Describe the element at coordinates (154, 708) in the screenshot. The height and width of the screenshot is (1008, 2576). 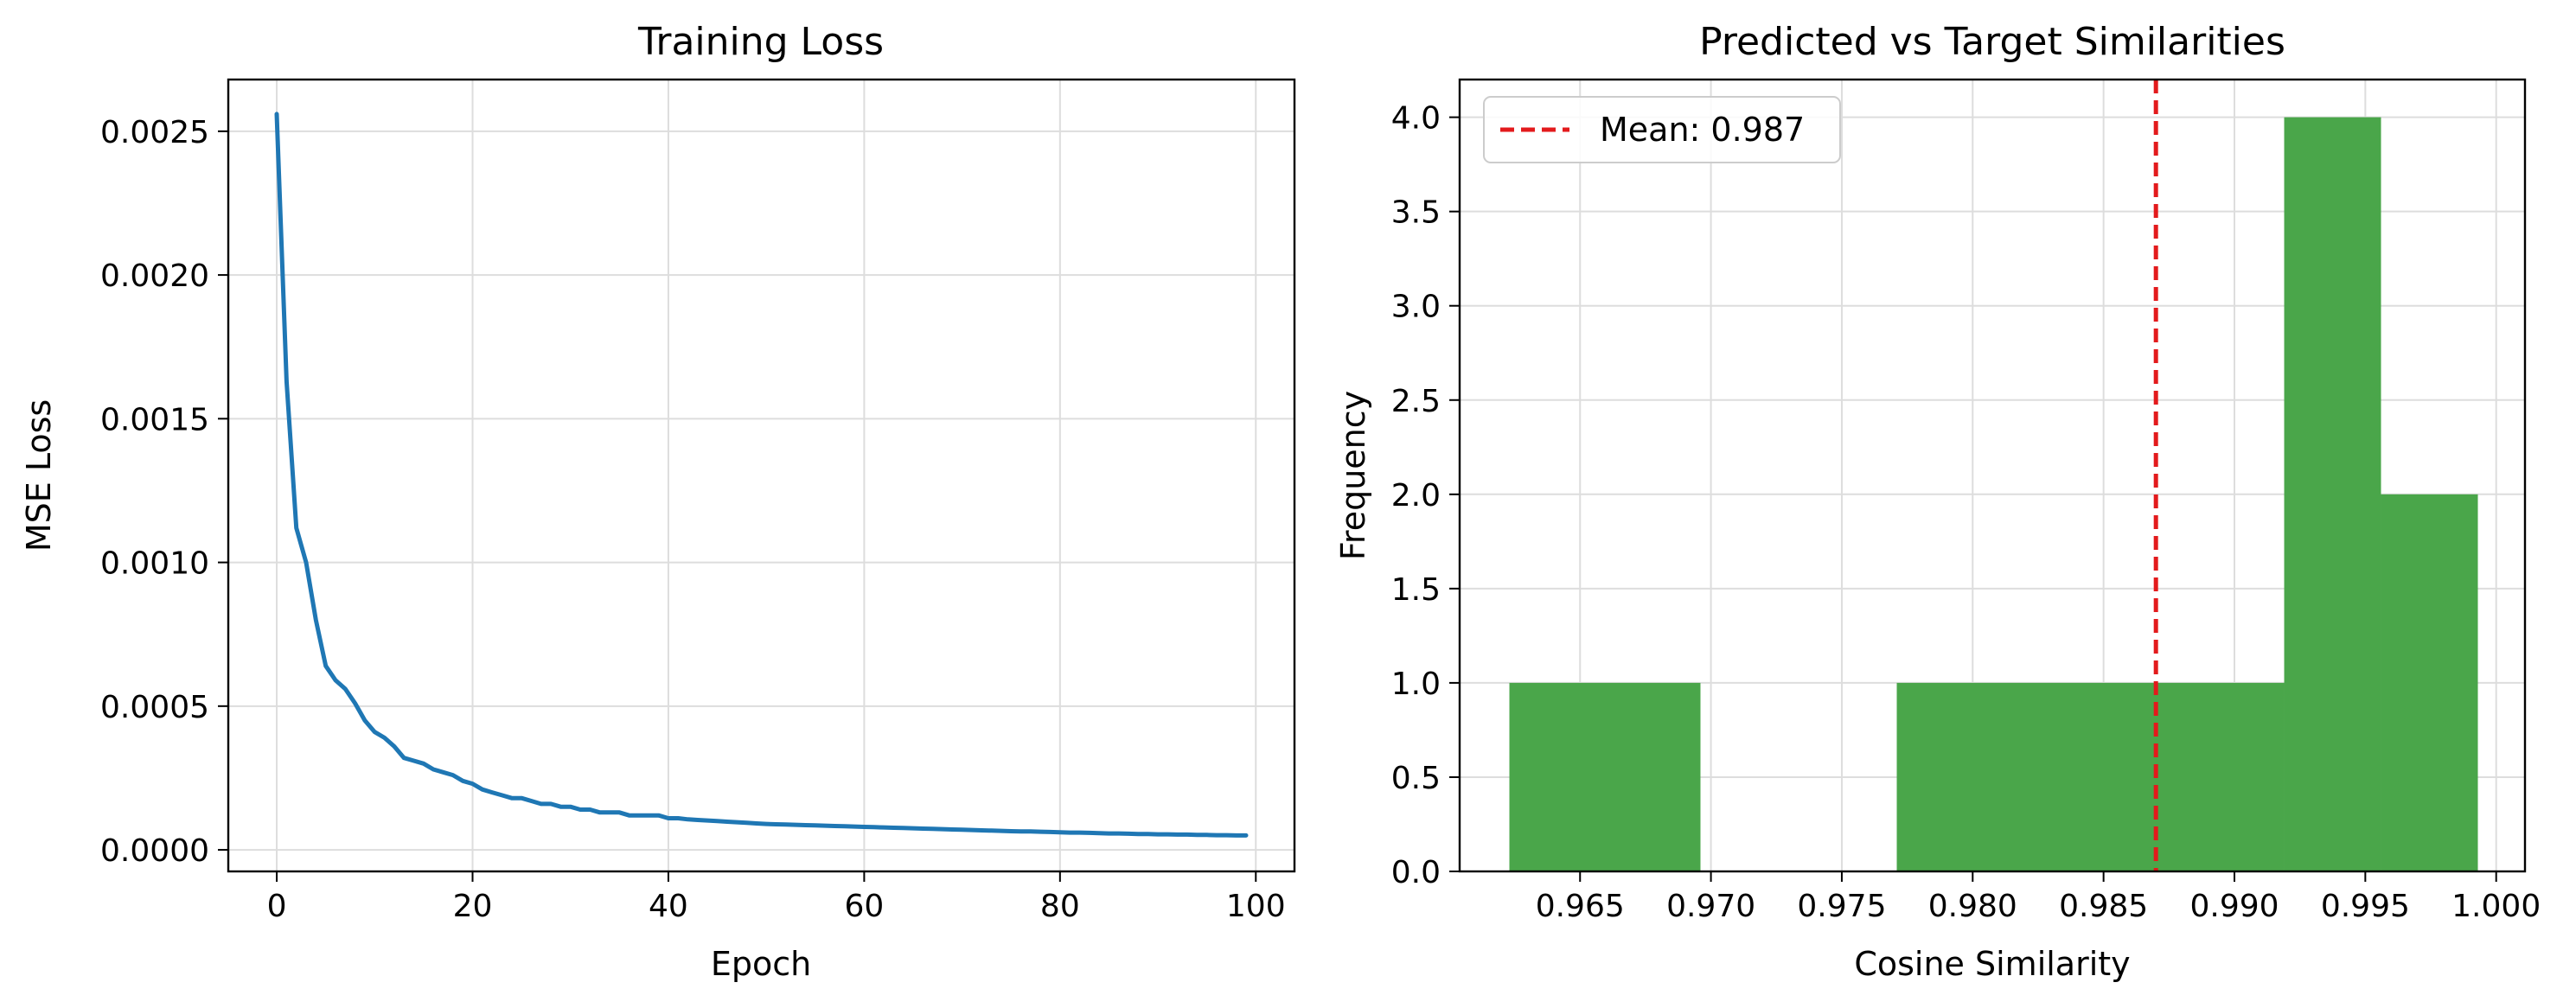
I see `training-loss-y-tick-label: 0.0005` at that location.